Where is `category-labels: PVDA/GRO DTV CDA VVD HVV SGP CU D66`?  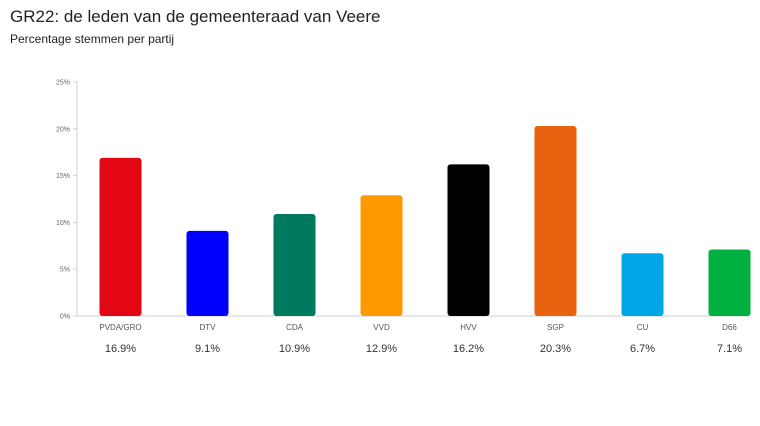 category-labels: PVDA/GRO DTV CDA VVD HVV SGP CU D66 is located at coordinates (418, 327).